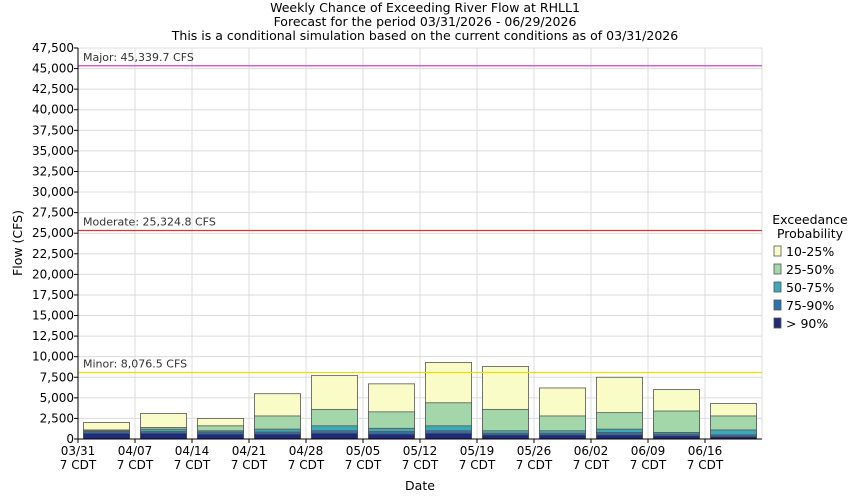 The image size is (850, 500). What do you see at coordinates (53, 171) in the screenshot?
I see `y-tick-label: 32,500` at bounding box center [53, 171].